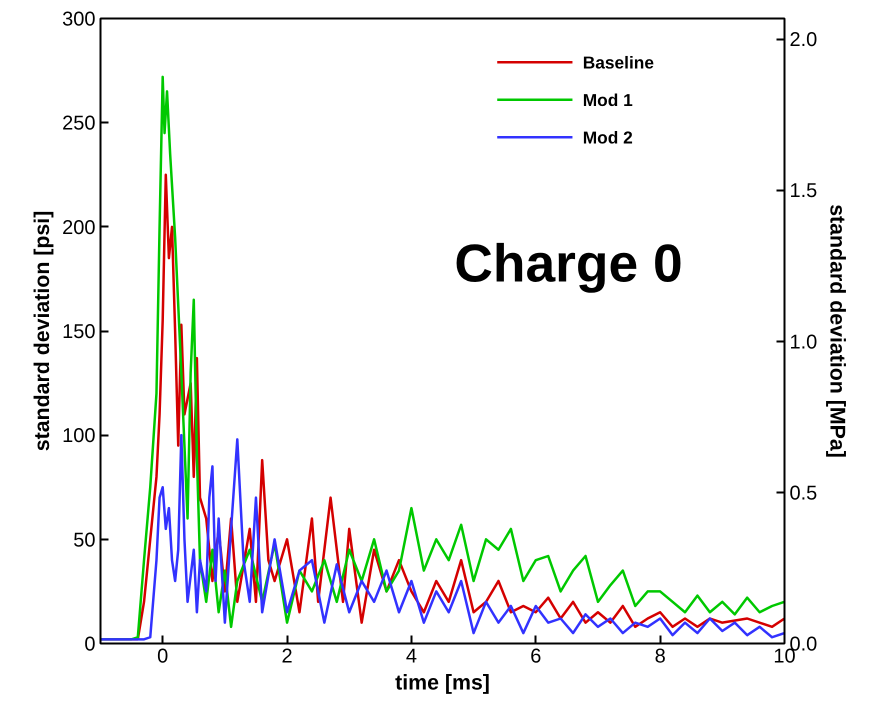 This screenshot has height=701, width=869. What do you see at coordinates (568, 264) in the screenshot?
I see `annotation: Charge 0` at bounding box center [568, 264].